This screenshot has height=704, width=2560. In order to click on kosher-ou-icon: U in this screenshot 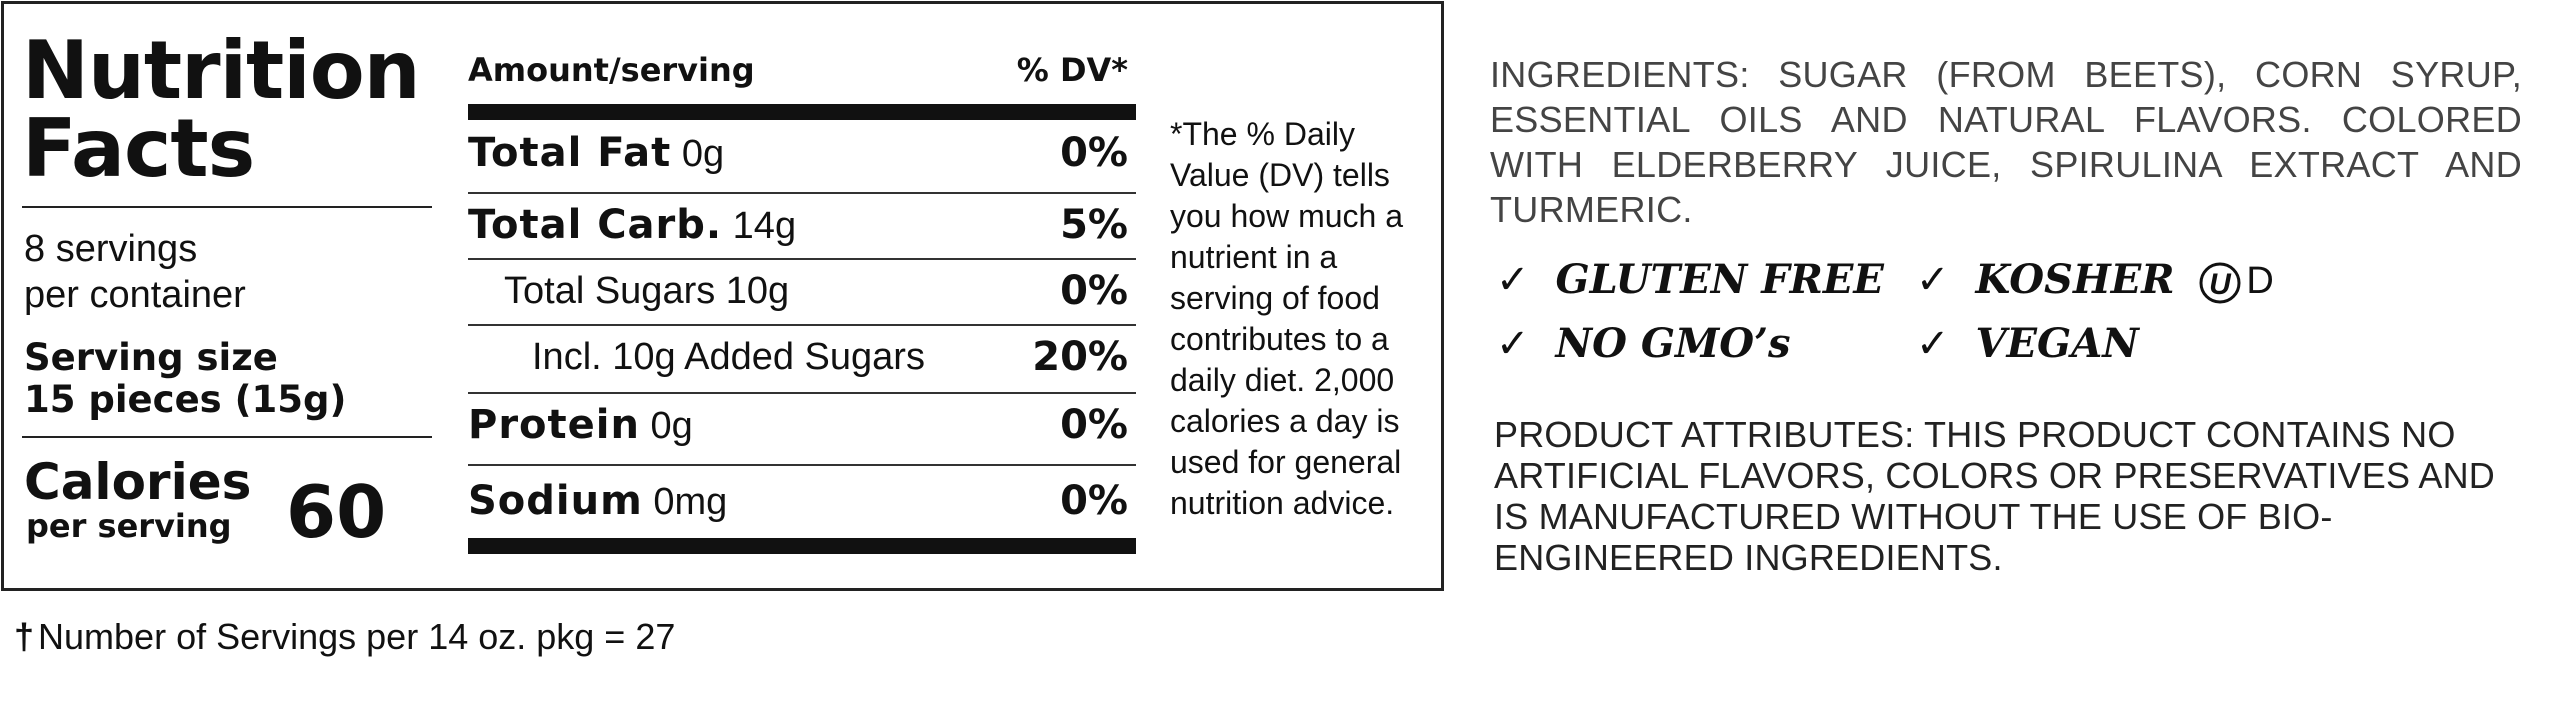, I will do `click(2220, 283)`.